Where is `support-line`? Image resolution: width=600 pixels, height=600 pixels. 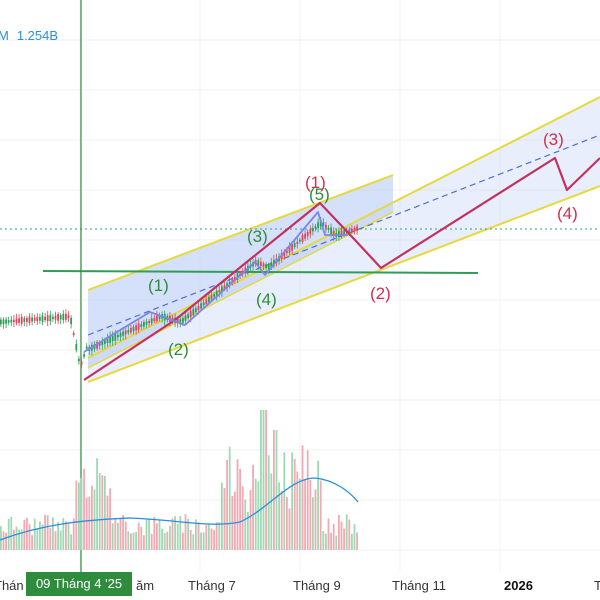 support-line is located at coordinates (260, 272).